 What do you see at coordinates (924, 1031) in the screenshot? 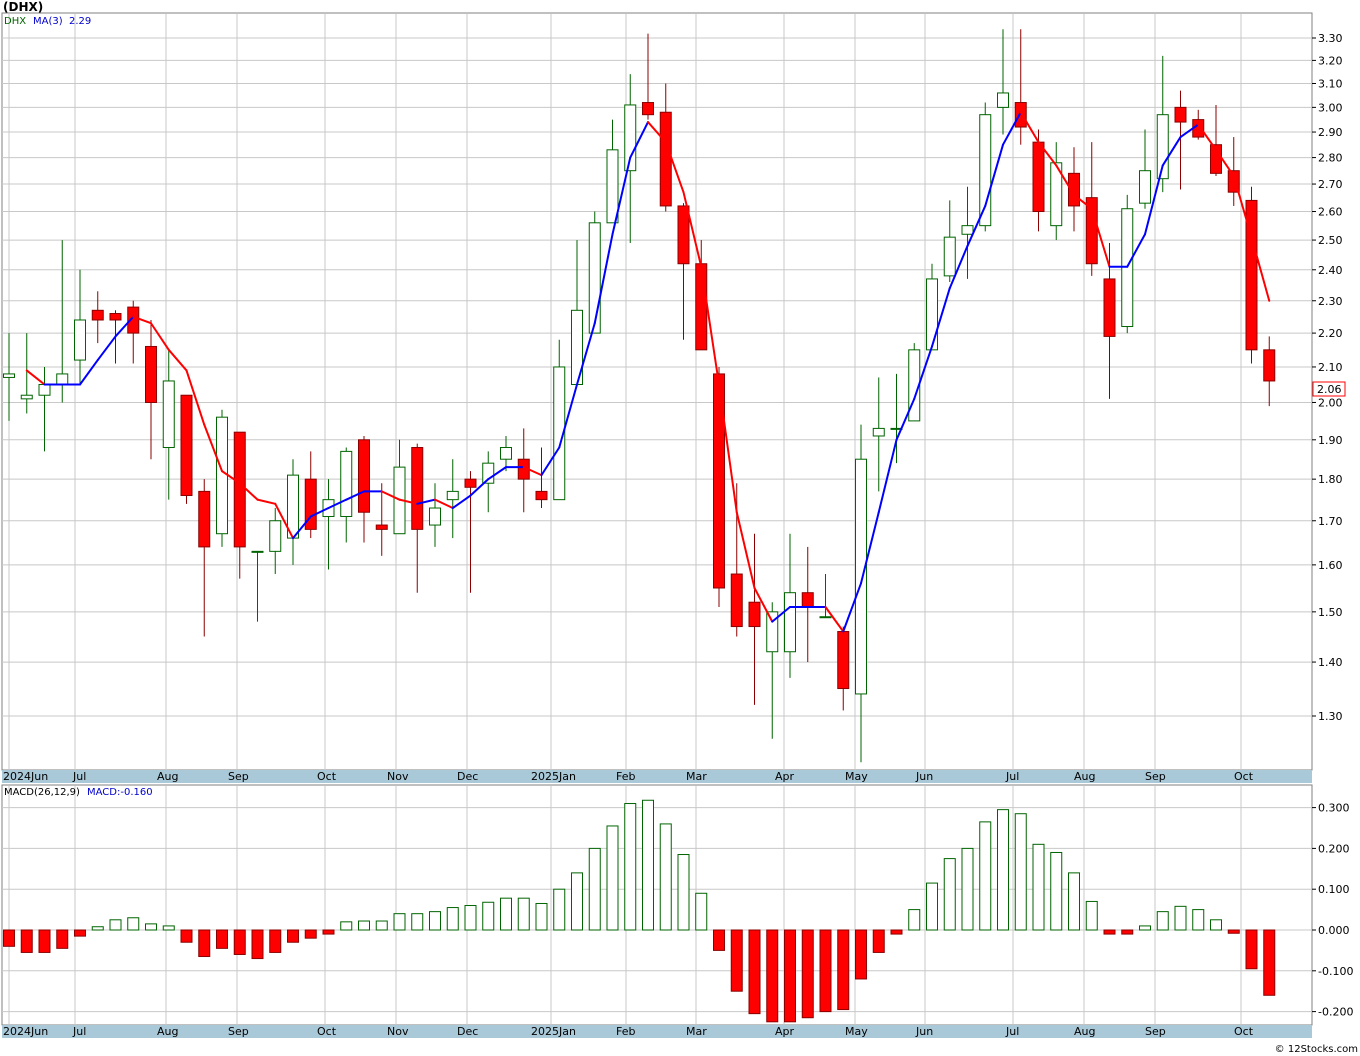
I see `x-axis-label: Jun` at bounding box center [924, 1031].